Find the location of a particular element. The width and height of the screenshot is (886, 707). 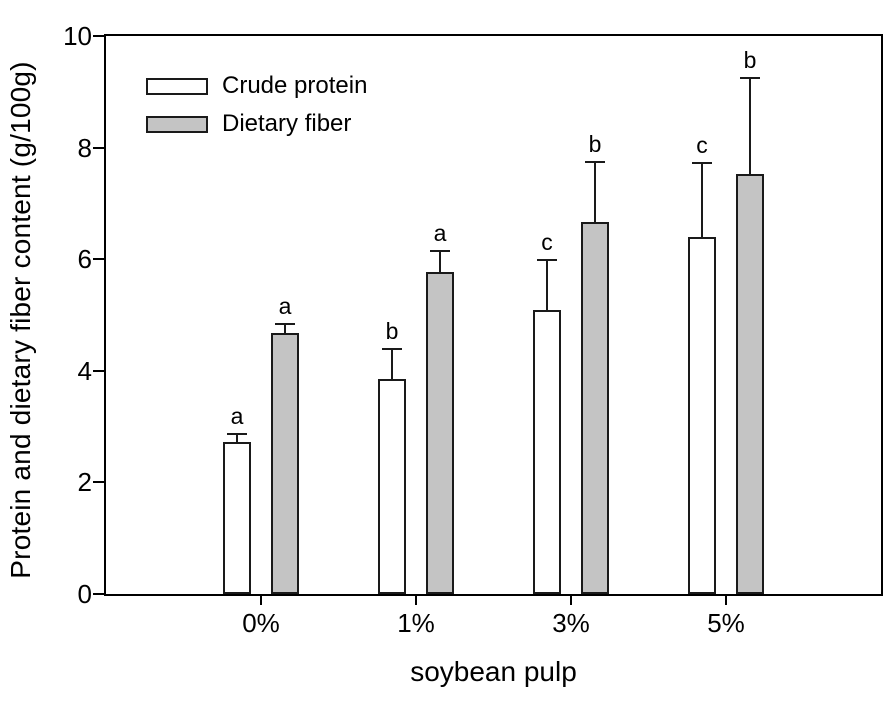

bar-dietary-fiber-1pct is located at coordinates (440, 433).